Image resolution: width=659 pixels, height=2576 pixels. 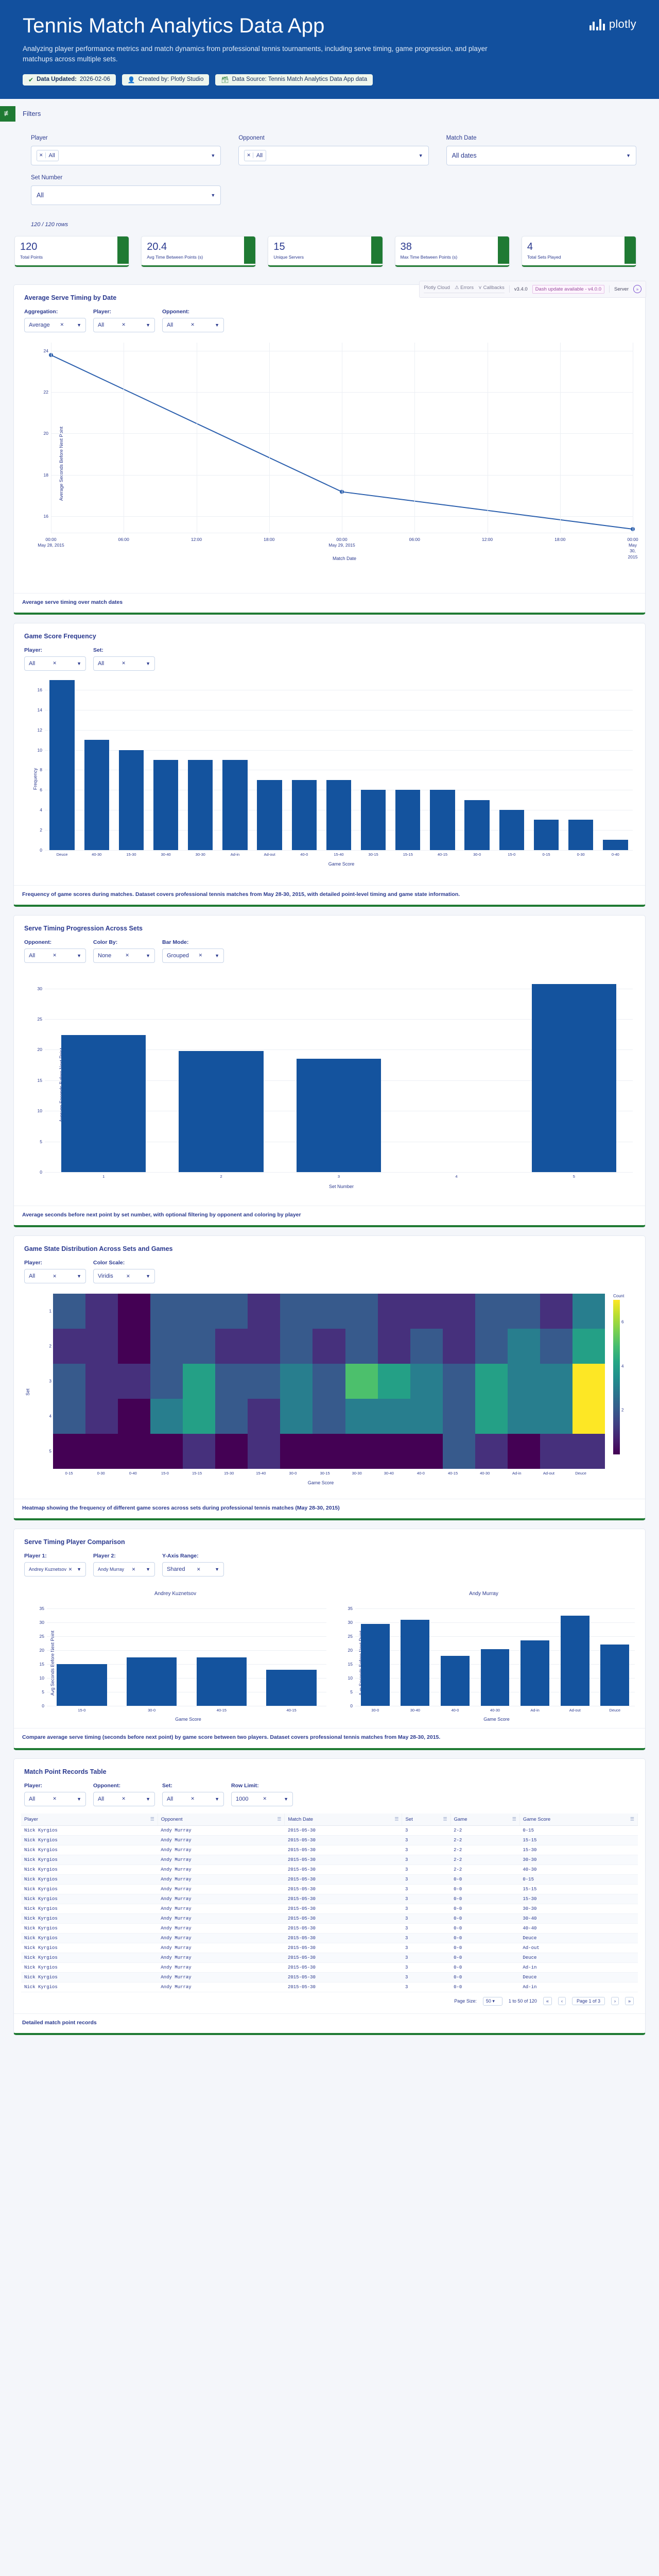 I want to click on row-limit-dropdown: 1000 ✕ ▼, so click(x=262, y=1798).